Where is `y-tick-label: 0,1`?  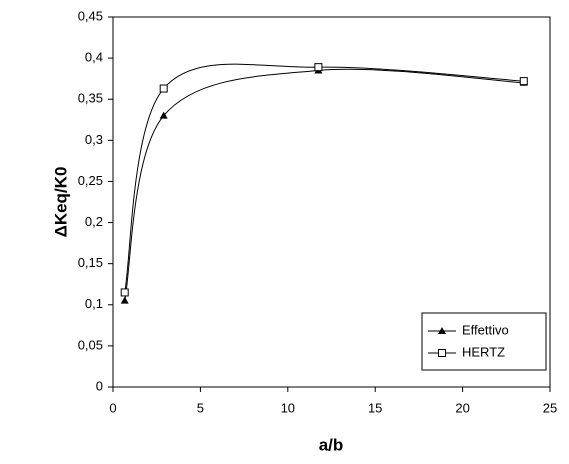 y-tick-label: 0,1 is located at coordinates (94, 303).